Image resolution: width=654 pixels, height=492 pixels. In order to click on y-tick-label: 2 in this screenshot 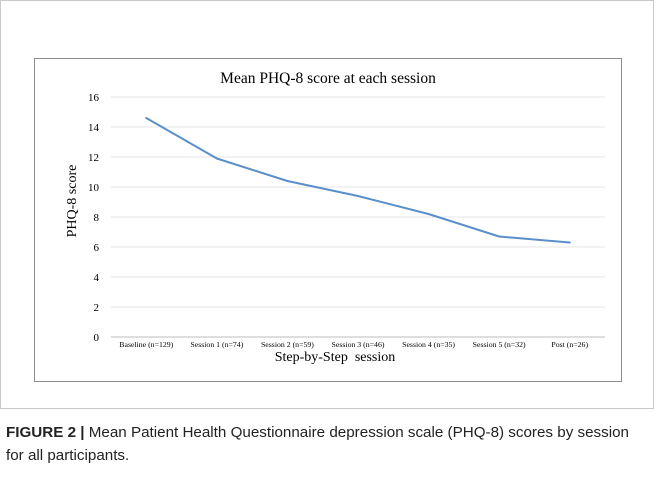, I will do `click(97, 308)`.